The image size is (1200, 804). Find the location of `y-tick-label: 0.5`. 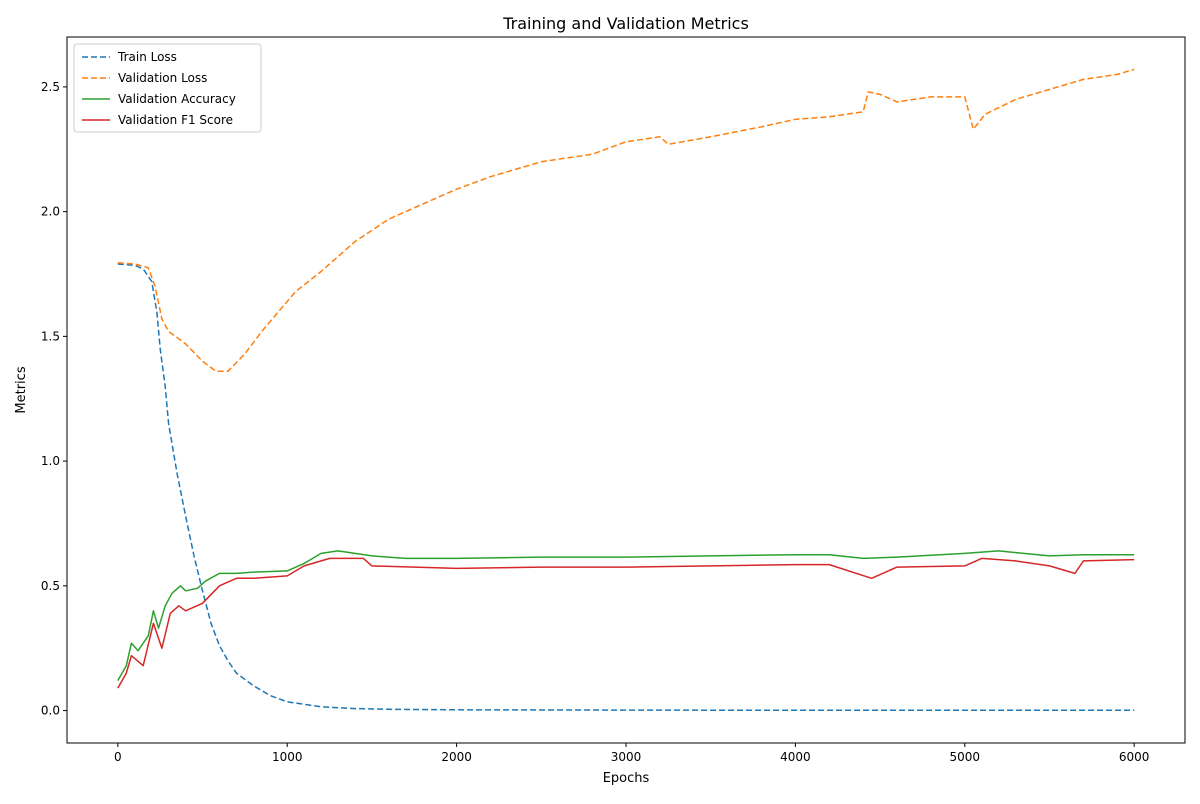

y-tick-label: 0.5 is located at coordinates (50, 586).